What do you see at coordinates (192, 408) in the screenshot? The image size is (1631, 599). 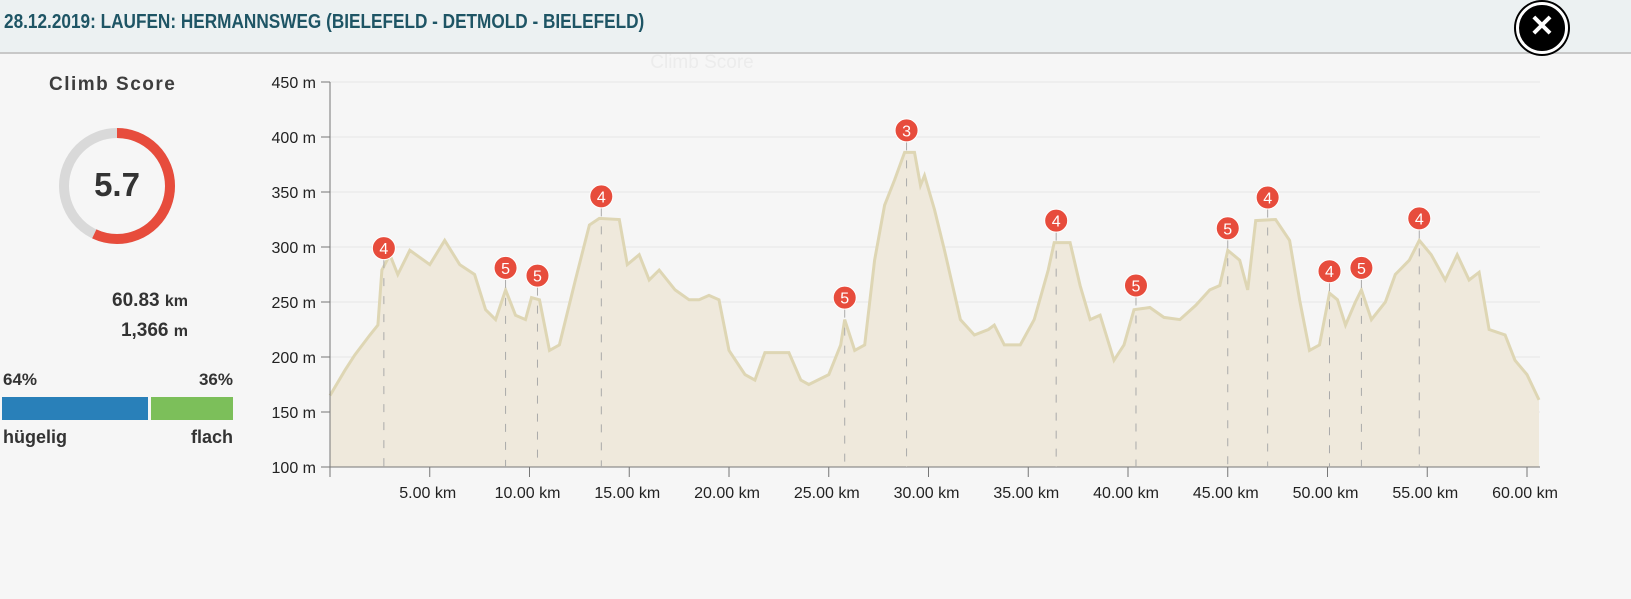 I see `flat-bar` at bounding box center [192, 408].